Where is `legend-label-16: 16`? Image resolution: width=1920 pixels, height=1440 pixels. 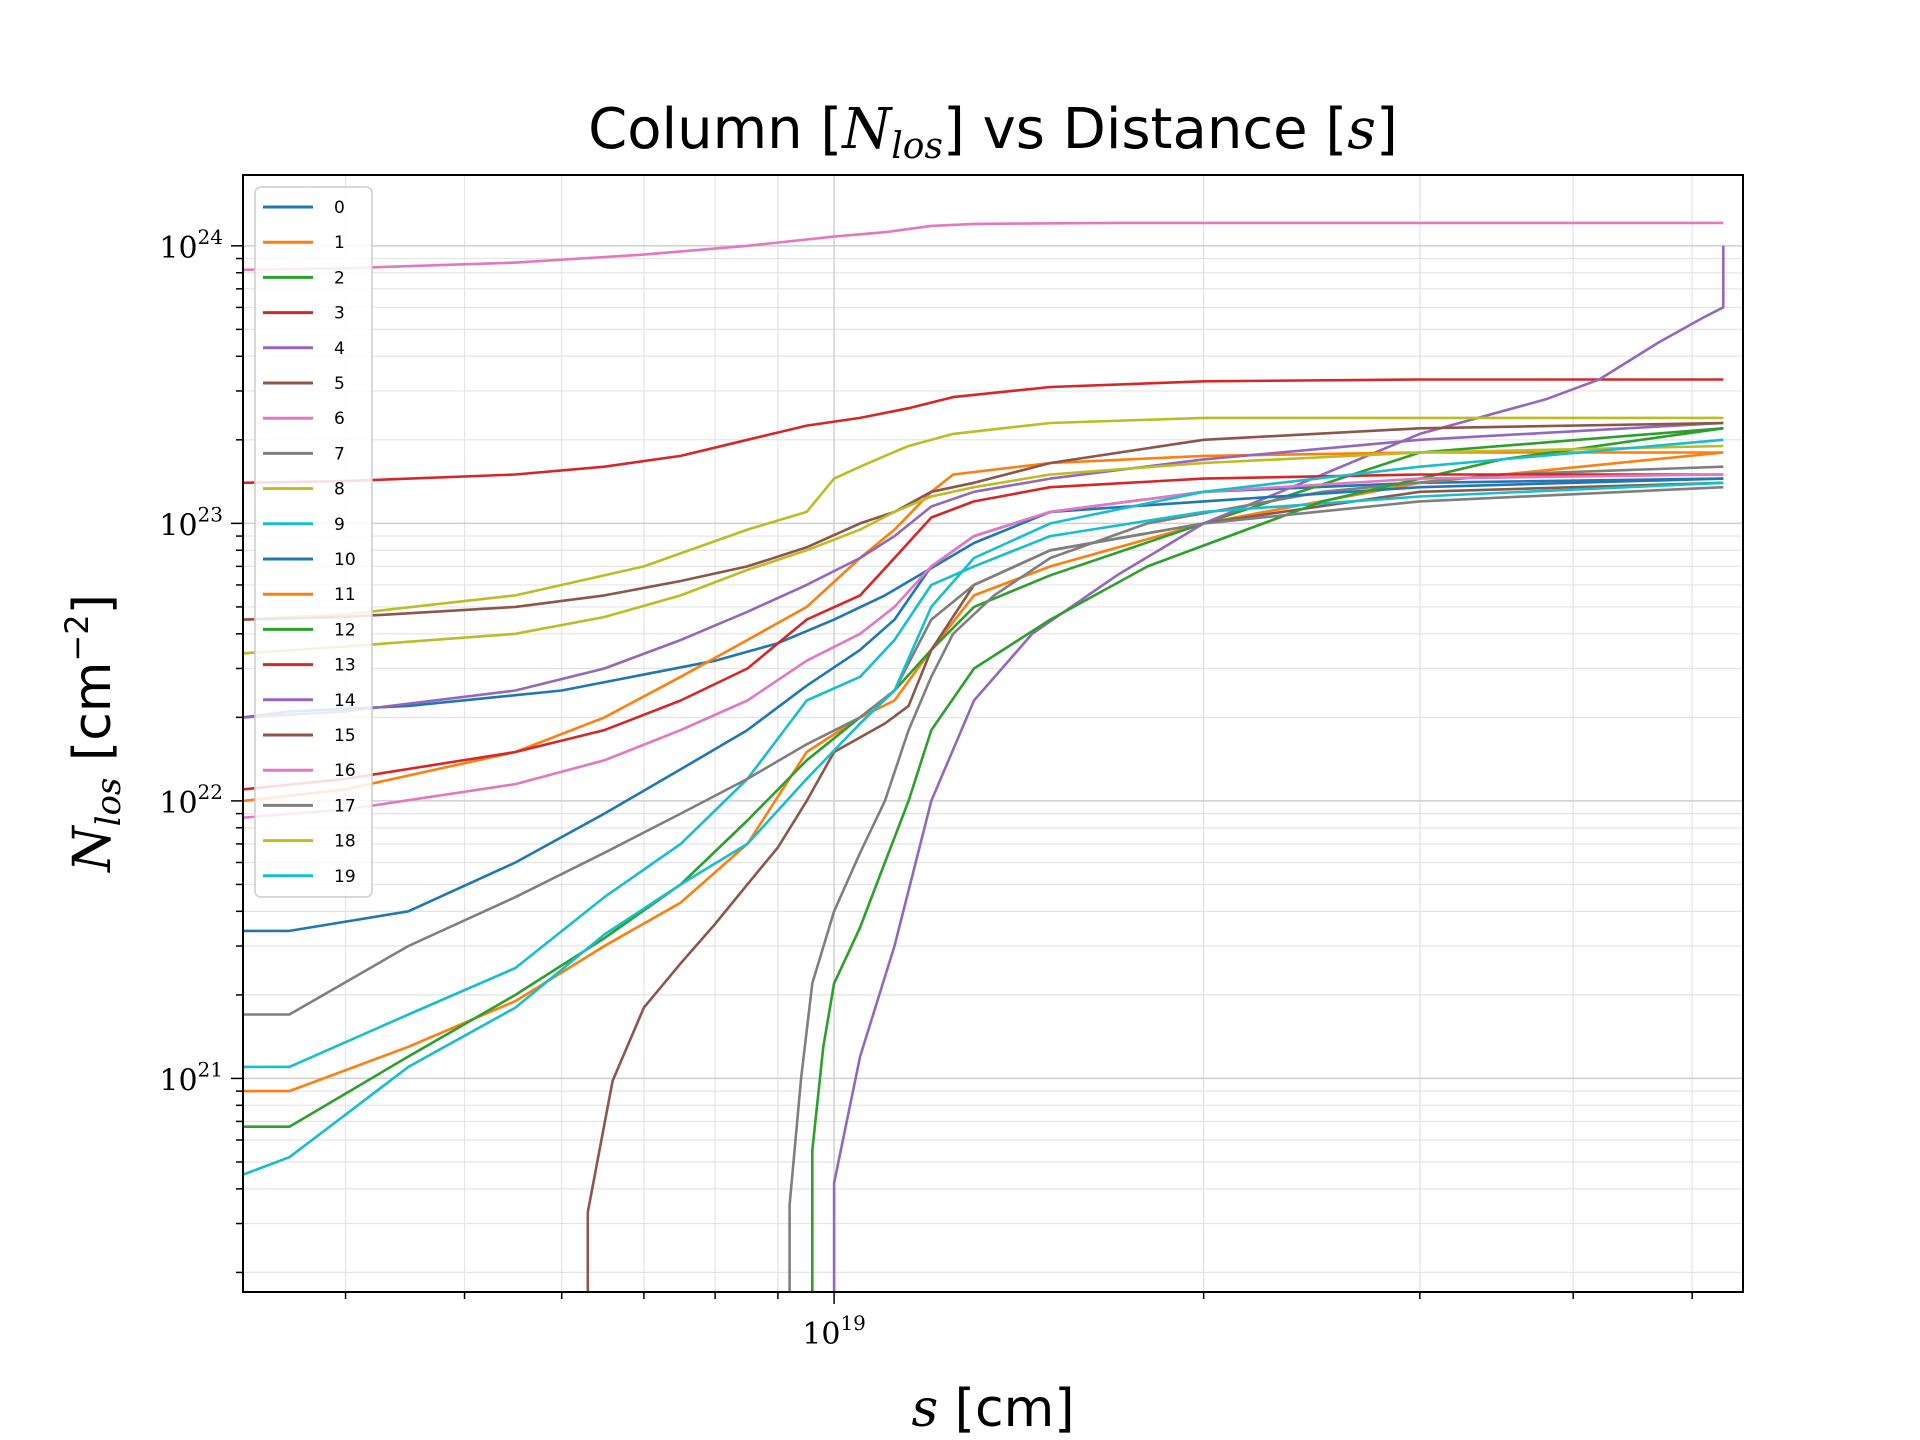 legend-label-16: 16 is located at coordinates (345, 771).